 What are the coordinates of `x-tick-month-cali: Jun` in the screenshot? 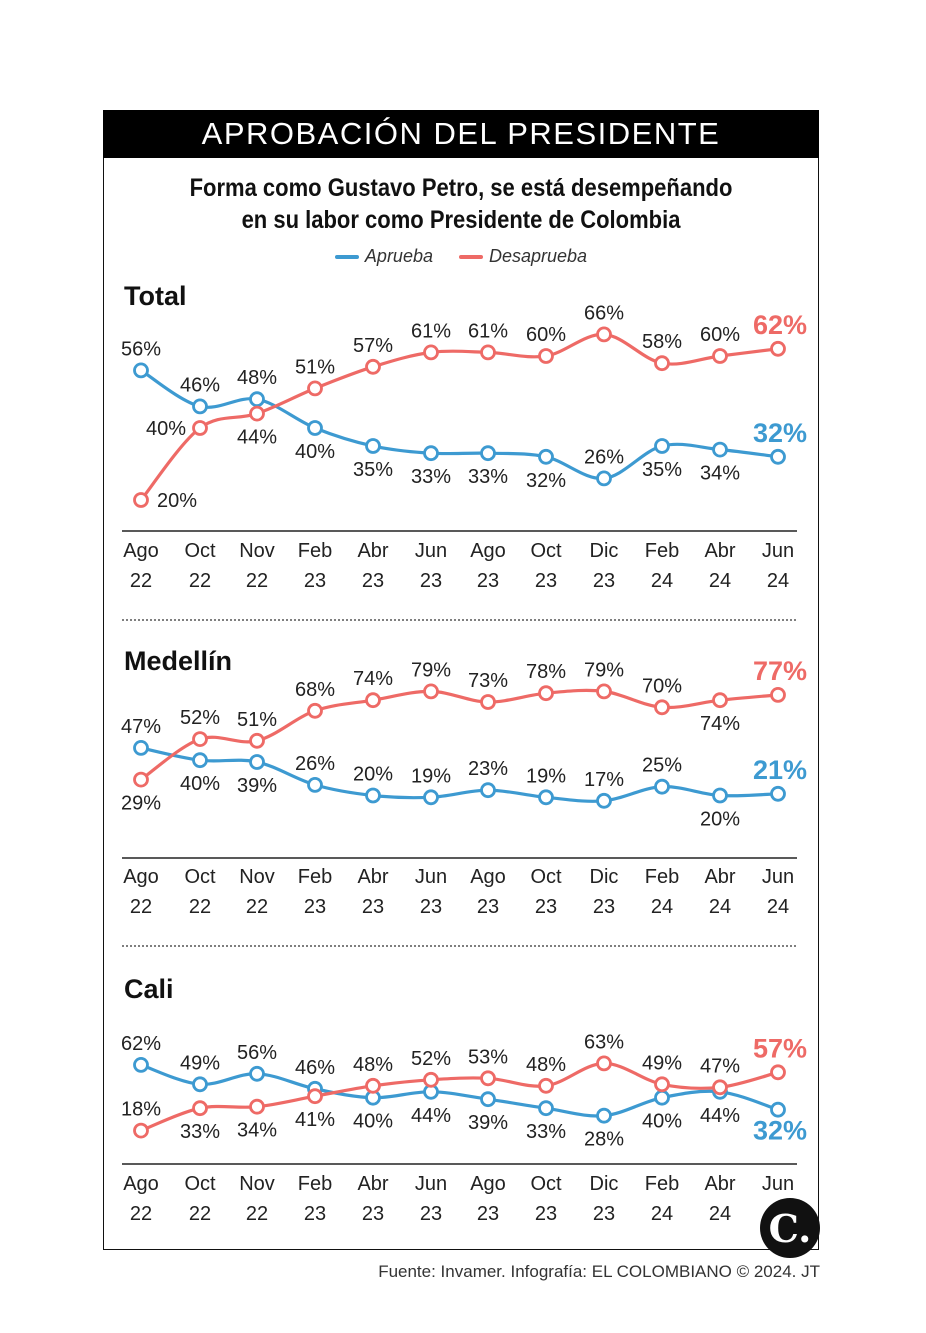 It's located at (778, 1184).